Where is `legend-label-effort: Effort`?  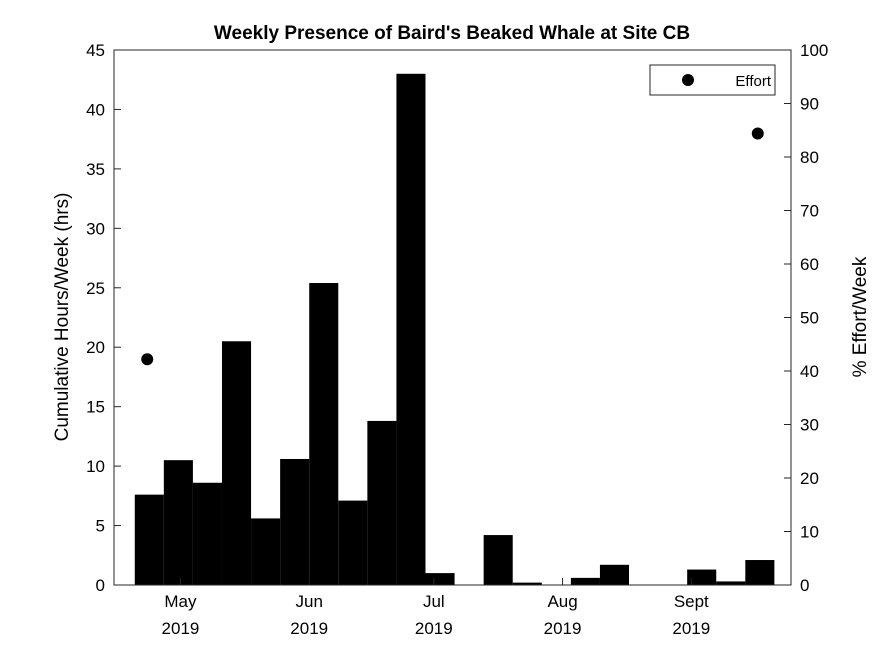 legend-label-effort: Effort is located at coordinates (753, 81).